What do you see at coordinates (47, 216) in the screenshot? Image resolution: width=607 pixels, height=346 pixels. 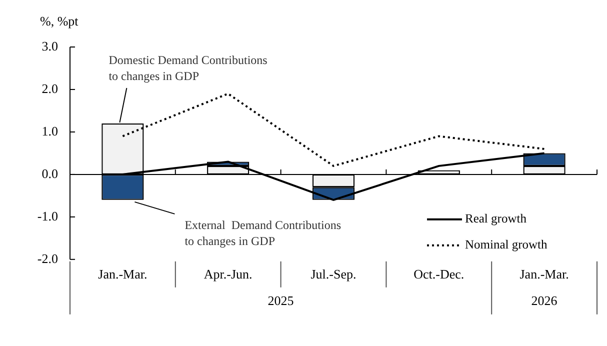 I see `y-tick-label: -1.0` at bounding box center [47, 216].